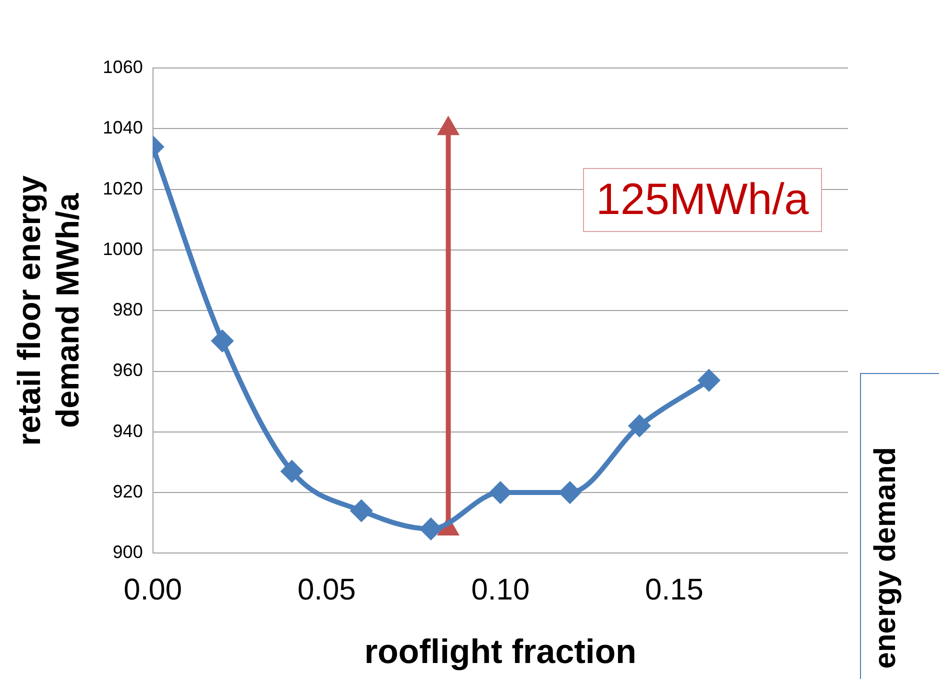  What do you see at coordinates (127, 430) in the screenshot?
I see `y-tick-label: 940` at bounding box center [127, 430].